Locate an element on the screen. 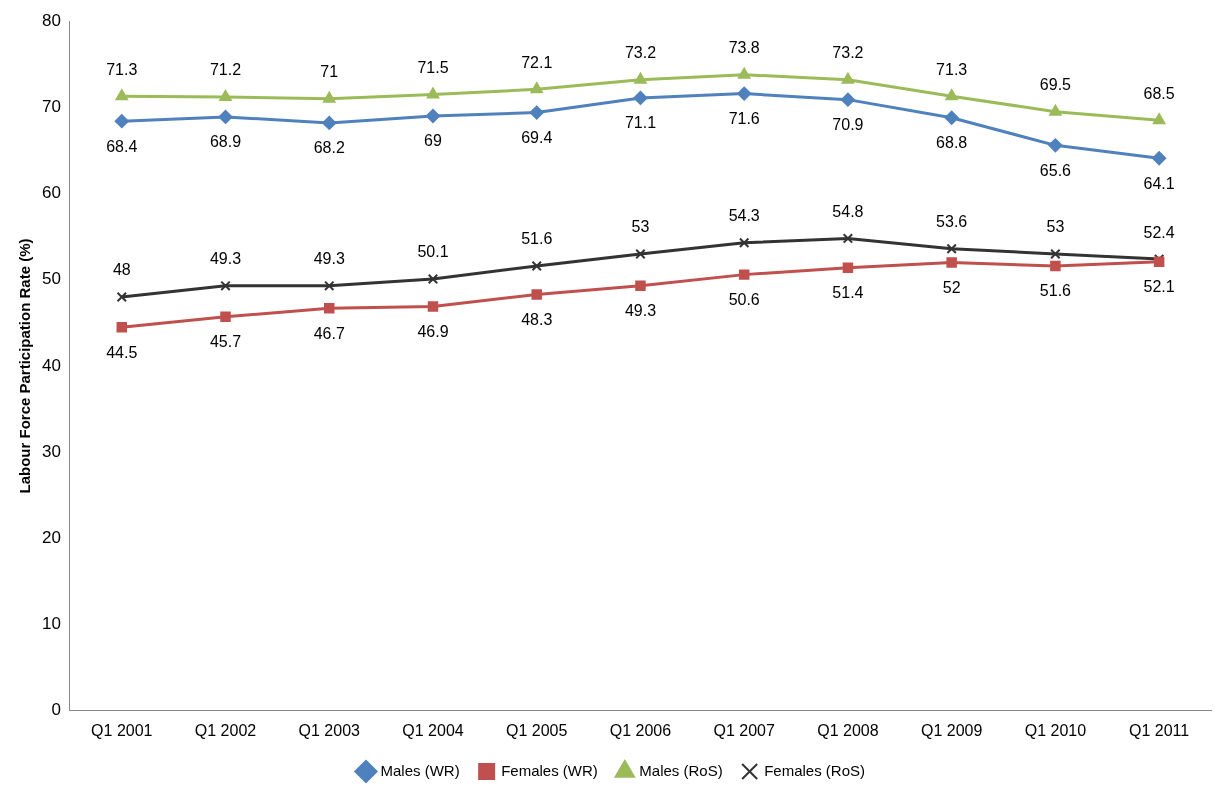  data-label: 44.5 is located at coordinates (122, 352).